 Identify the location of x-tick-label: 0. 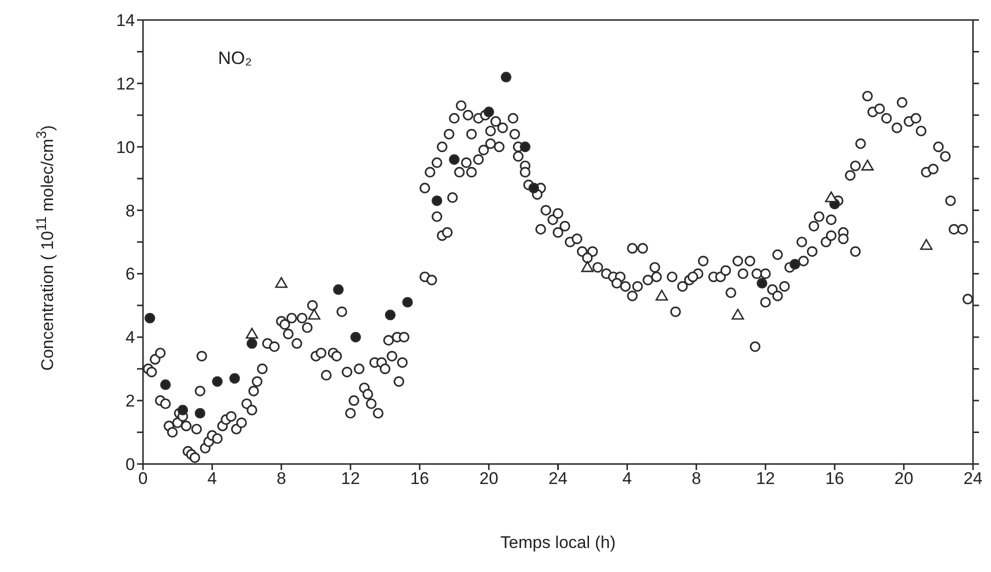
(143, 478).